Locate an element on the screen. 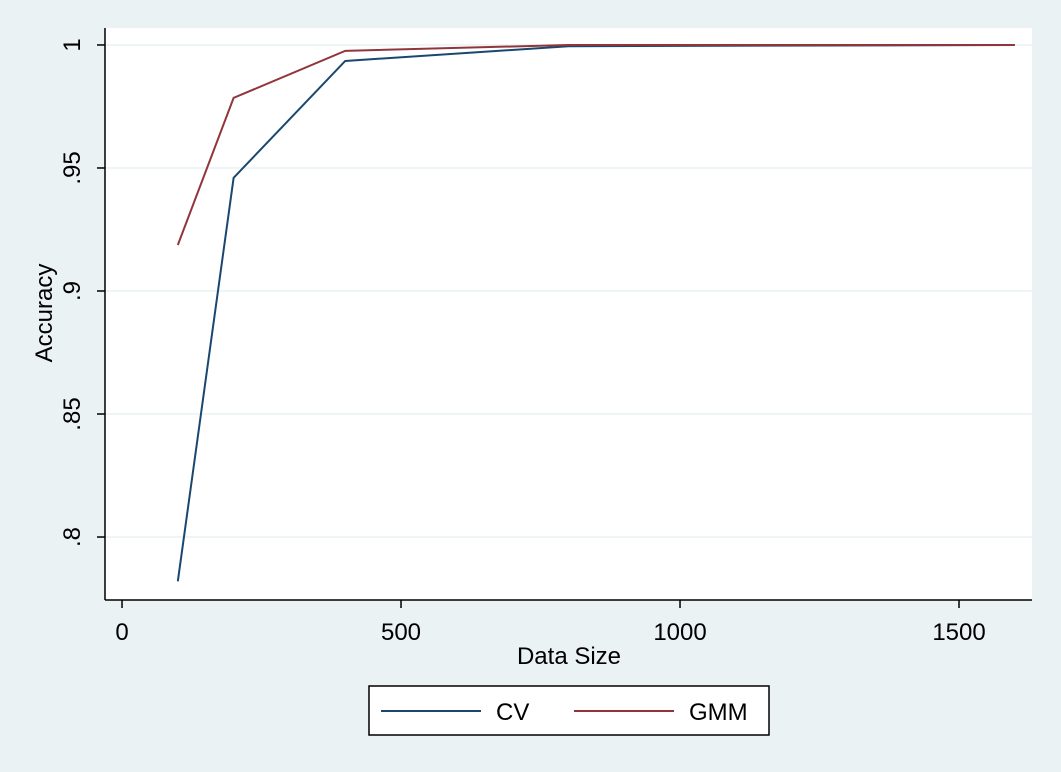 This screenshot has height=772, width=1061. y-tick-label: .9 is located at coordinates (72, 291).